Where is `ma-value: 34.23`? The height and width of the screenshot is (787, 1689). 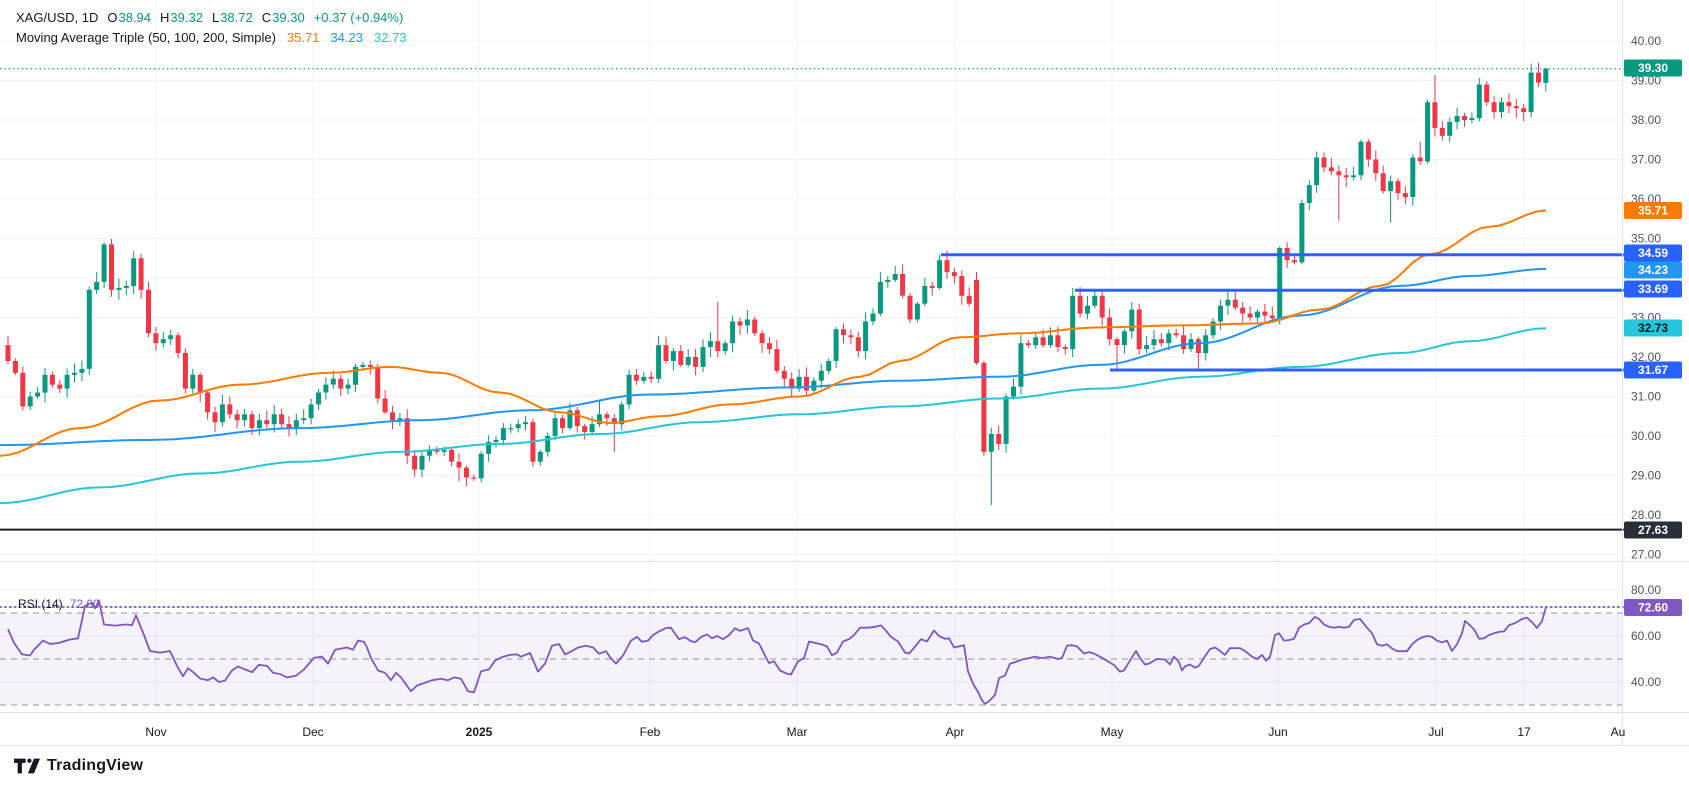 ma-value: 34.23 is located at coordinates (346, 37).